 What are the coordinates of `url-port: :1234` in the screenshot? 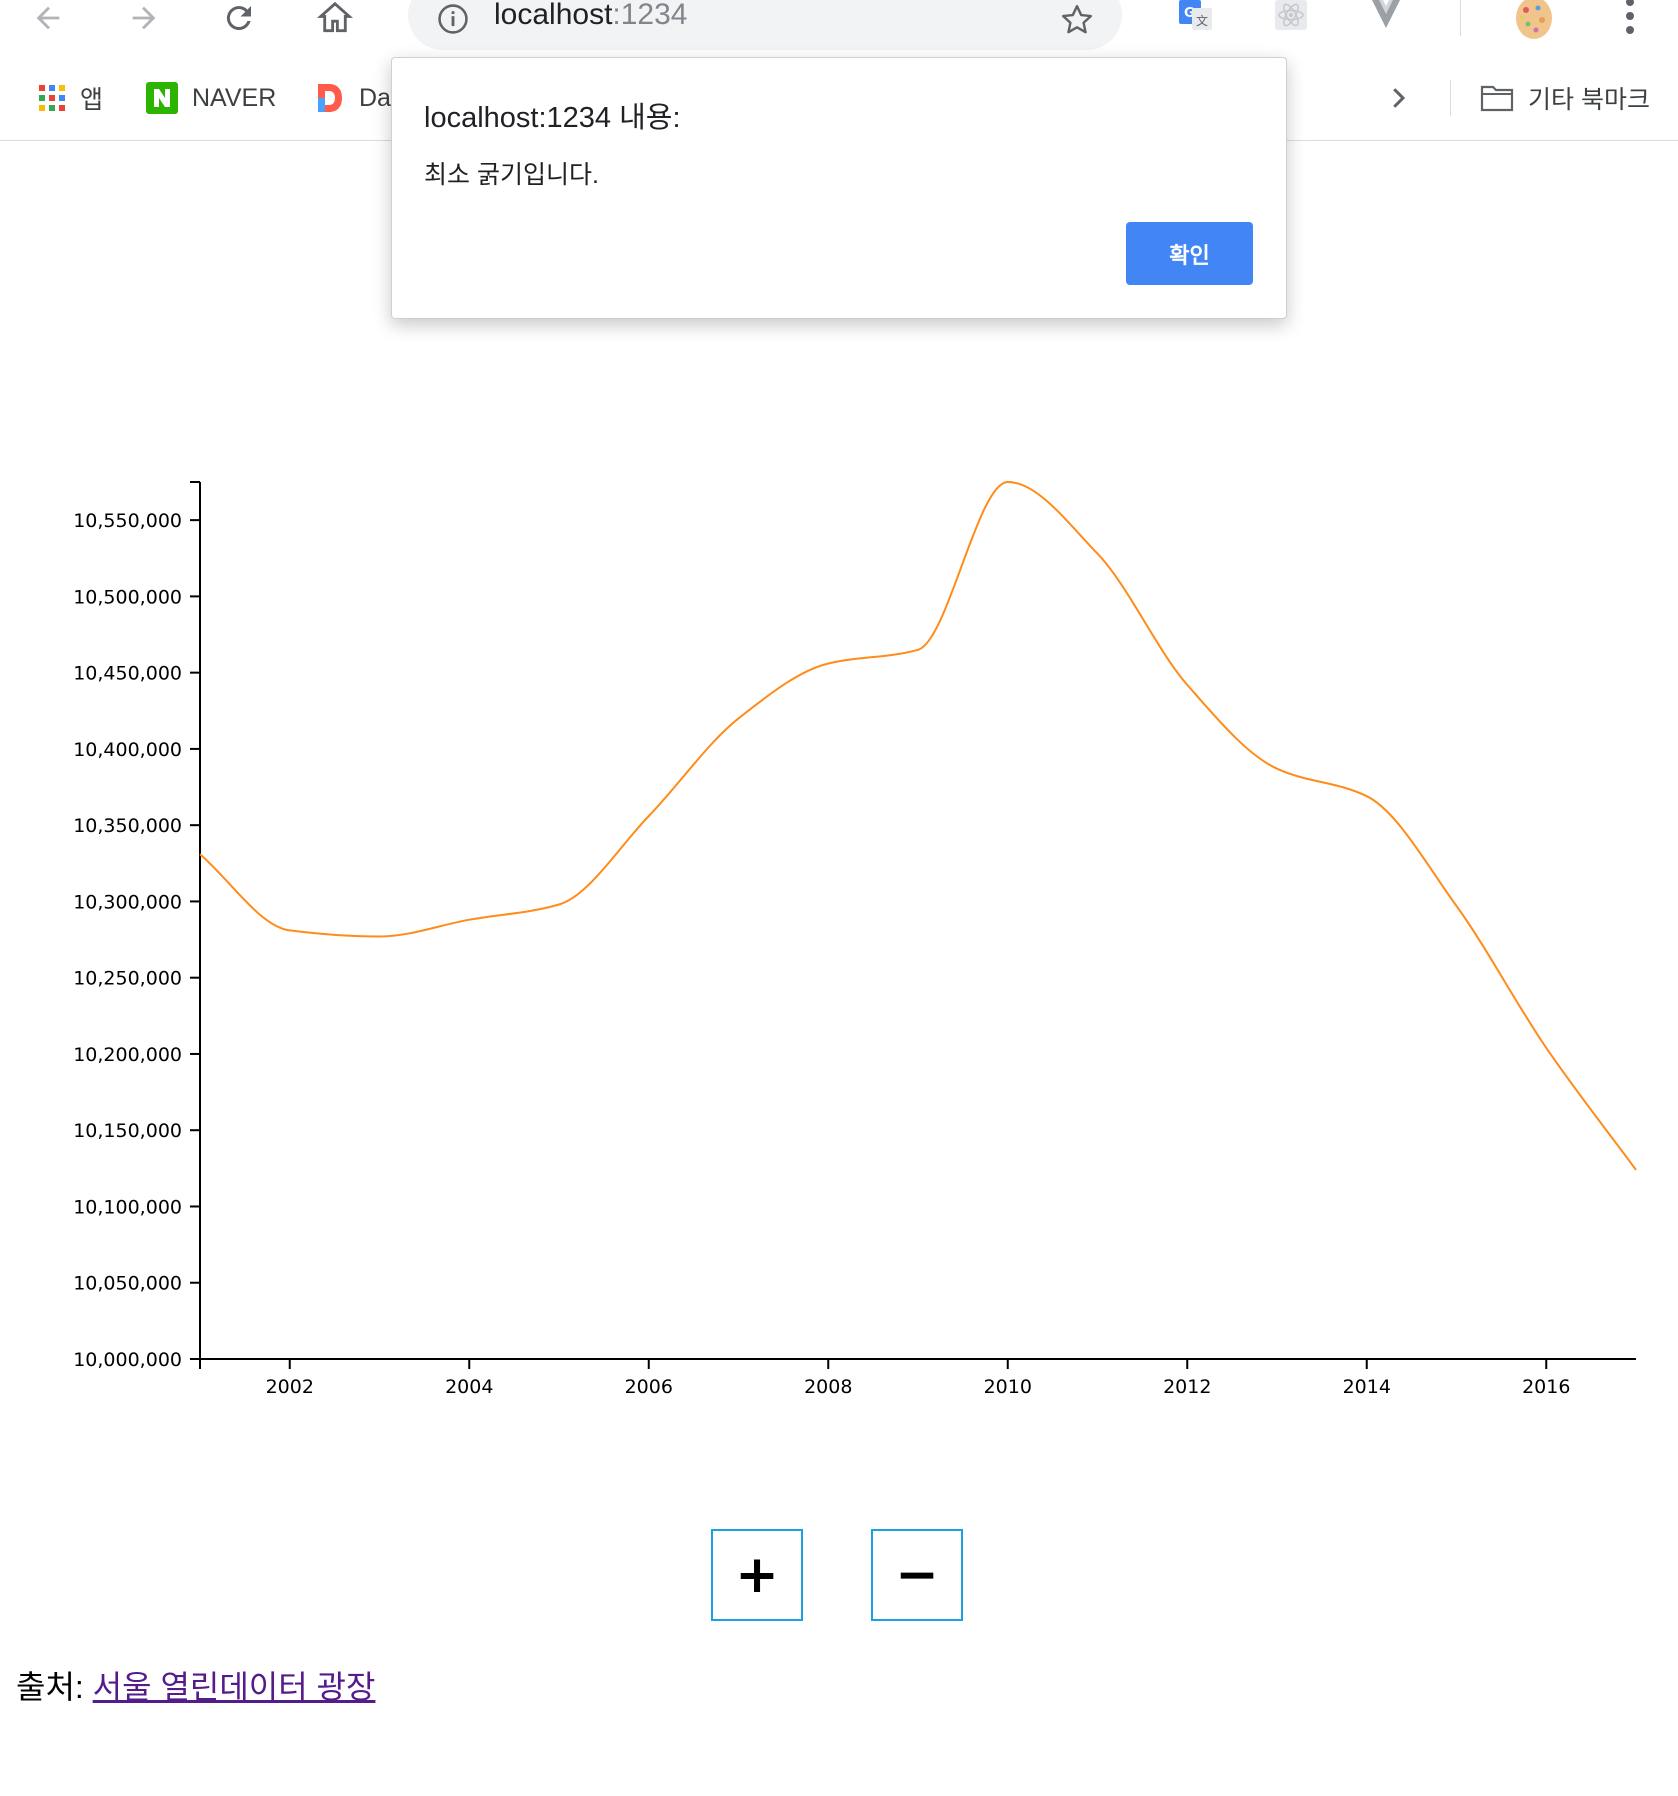 It's located at (650, 15).